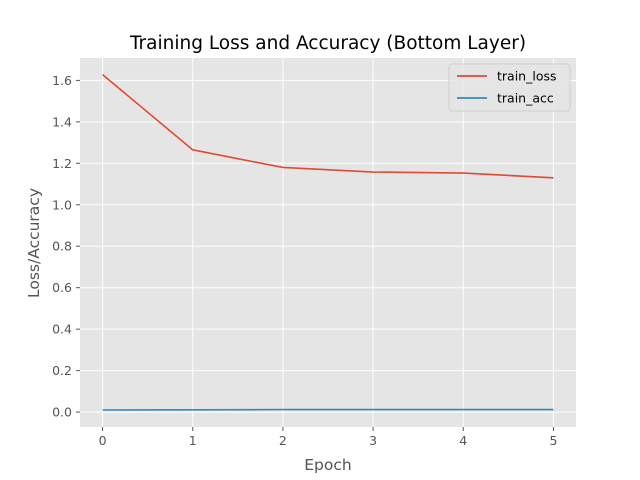 The width and height of the screenshot is (640, 480). Describe the element at coordinates (62, 80) in the screenshot. I see `y-tick-label: 1.6` at that location.